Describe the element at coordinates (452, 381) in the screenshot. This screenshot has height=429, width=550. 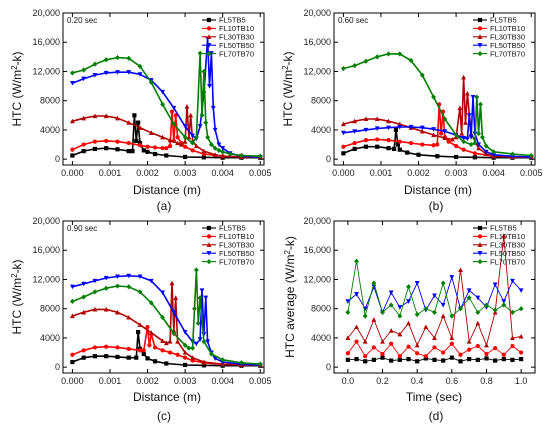
I see `x-tick-label: 0.6` at that location.